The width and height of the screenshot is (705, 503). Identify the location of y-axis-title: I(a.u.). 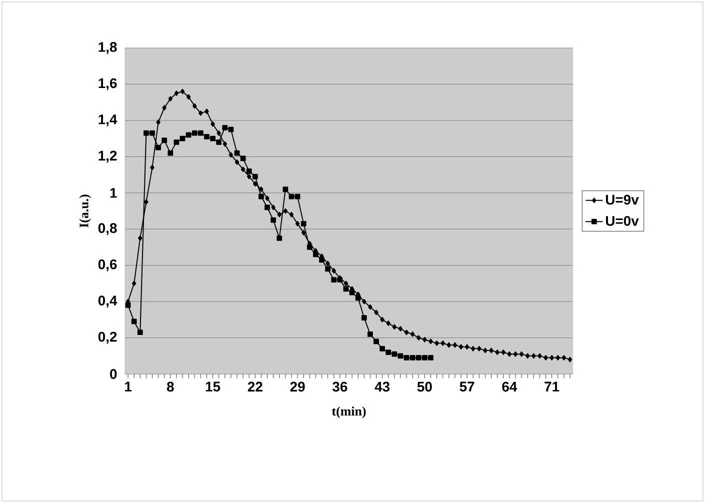
(85, 211).